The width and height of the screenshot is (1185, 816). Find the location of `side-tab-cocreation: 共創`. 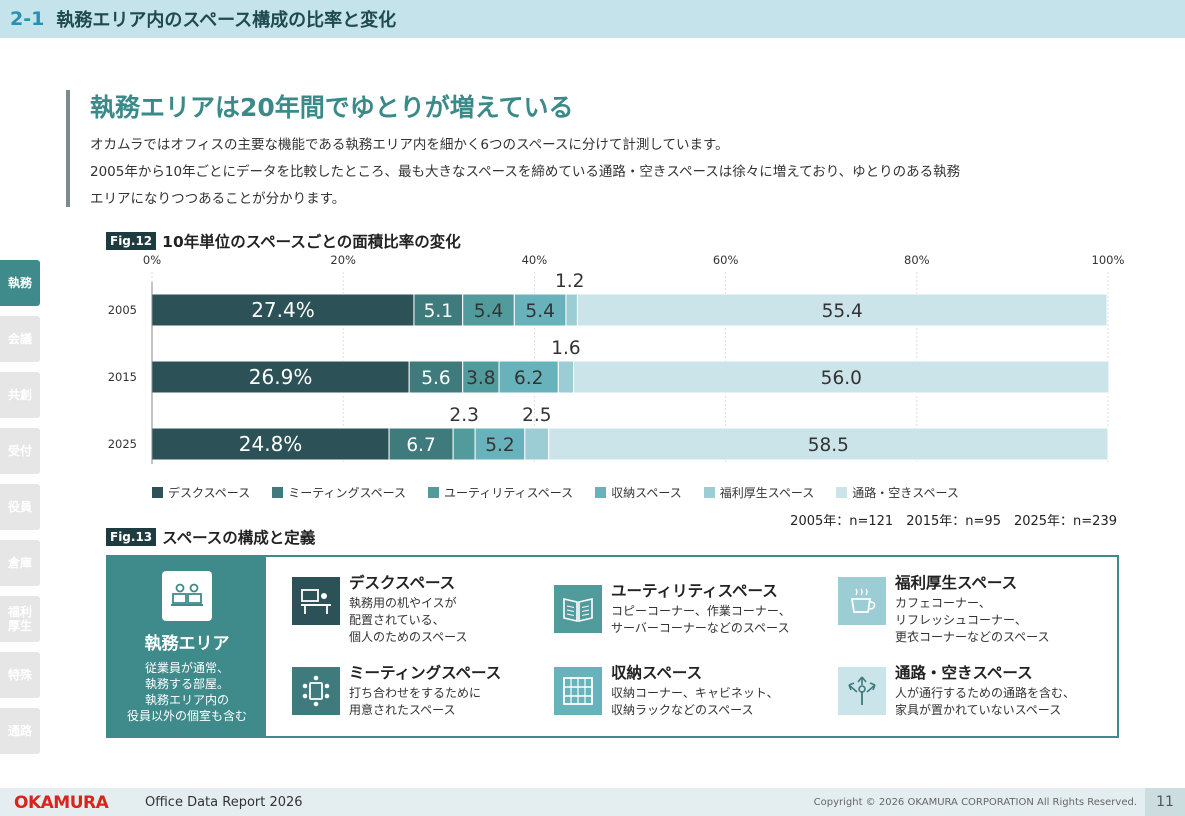

side-tab-cocreation: 共創 is located at coordinates (20, 395).